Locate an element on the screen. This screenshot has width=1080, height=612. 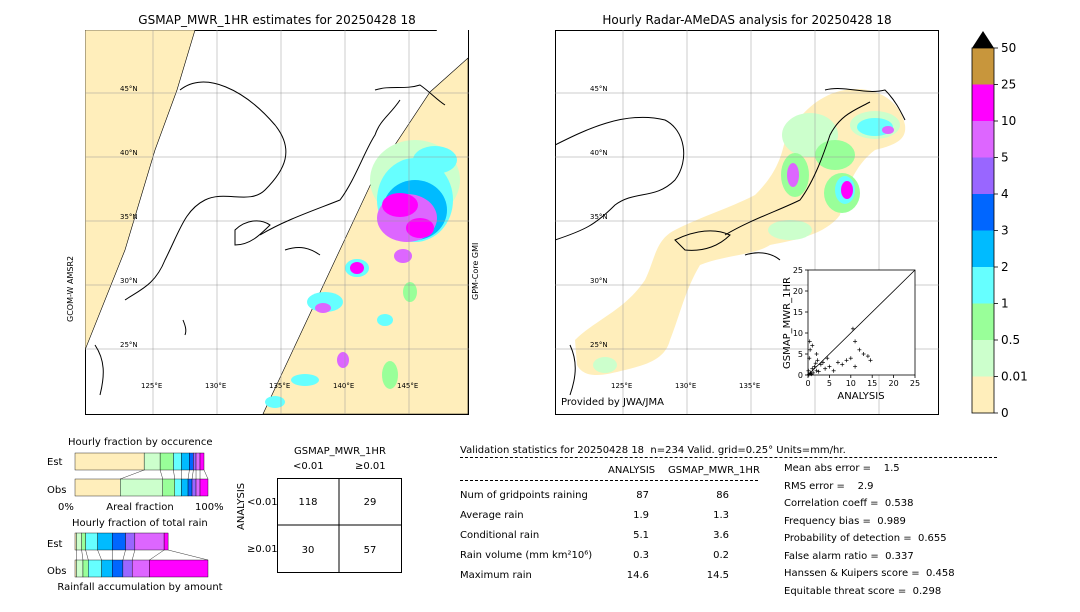
colorbar-tick-label: 2 is located at coordinates (1005, 267).